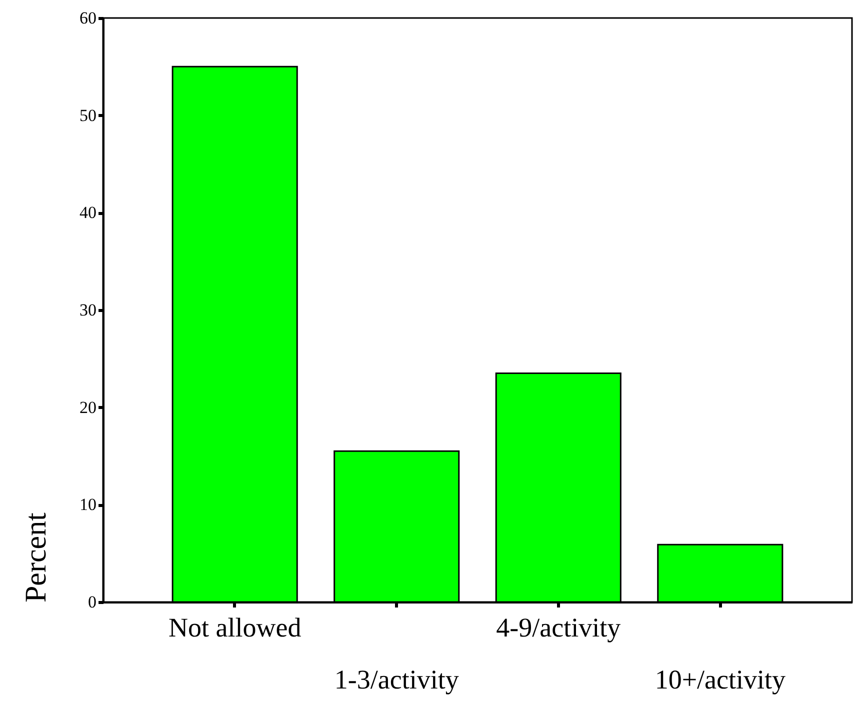  What do you see at coordinates (36, 557) in the screenshot?
I see `y-axis-title: Percent` at bounding box center [36, 557].